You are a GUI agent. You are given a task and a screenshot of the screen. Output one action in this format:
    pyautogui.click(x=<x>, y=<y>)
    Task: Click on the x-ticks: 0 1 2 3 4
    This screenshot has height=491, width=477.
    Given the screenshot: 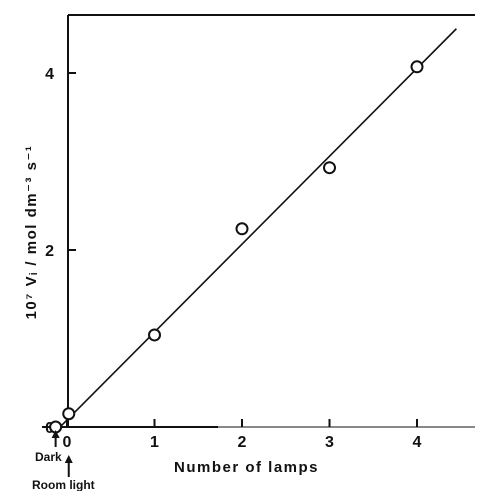 What is the action you would take?
    pyautogui.click(x=242, y=435)
    